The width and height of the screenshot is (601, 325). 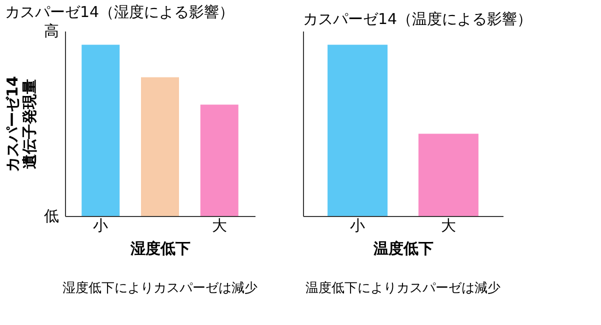 I want to click on text: 温度低下によりカスパーゼは減少, so click(x=403, y=288).